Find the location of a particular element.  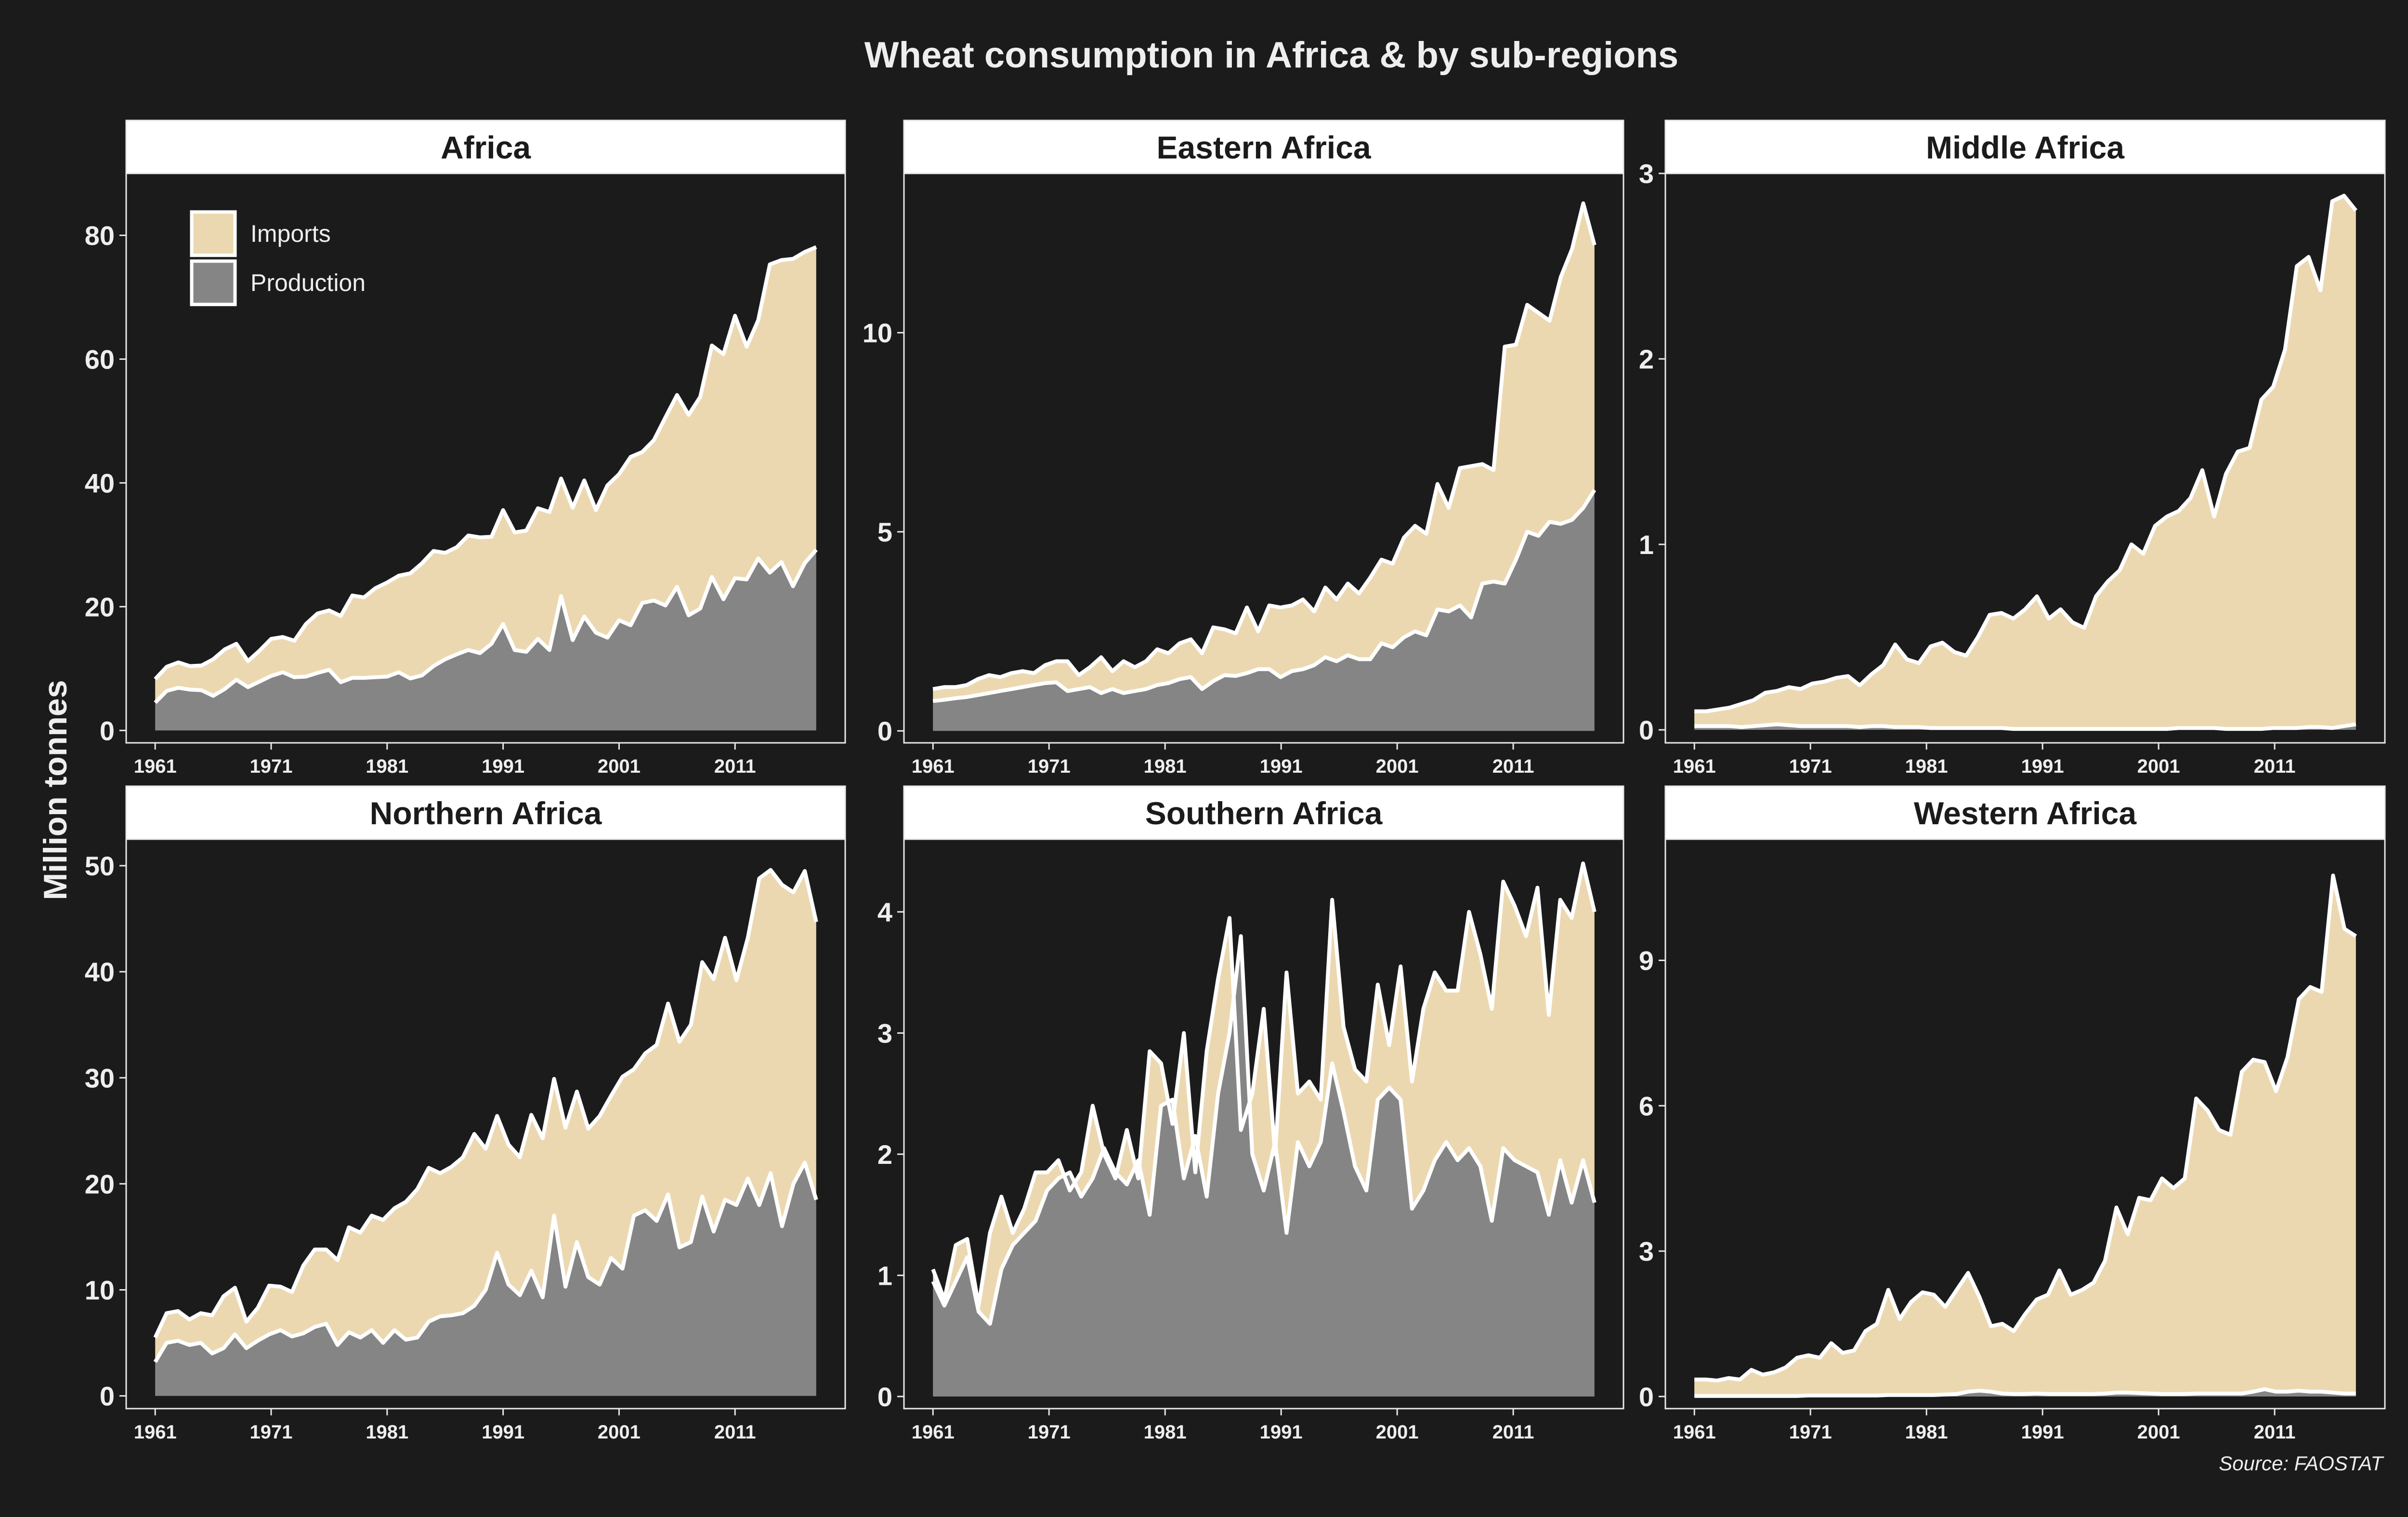

legend-label-production: Production is located at coordinates (308, 283).